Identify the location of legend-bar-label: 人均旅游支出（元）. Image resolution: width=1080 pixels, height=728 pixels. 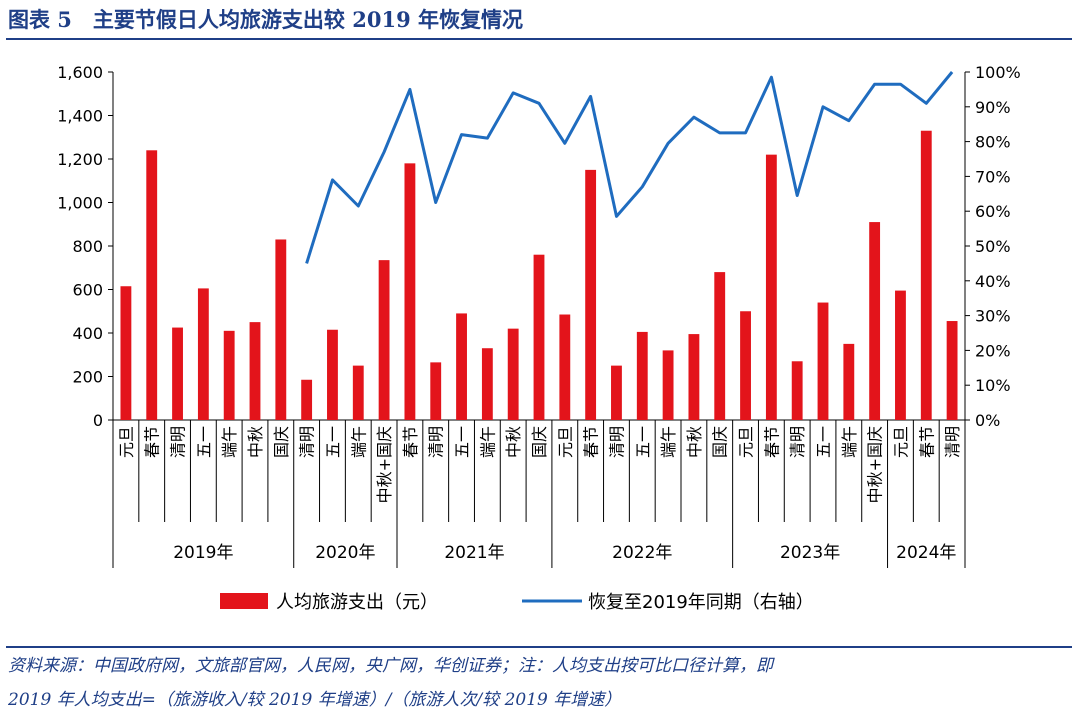
(357, 602).